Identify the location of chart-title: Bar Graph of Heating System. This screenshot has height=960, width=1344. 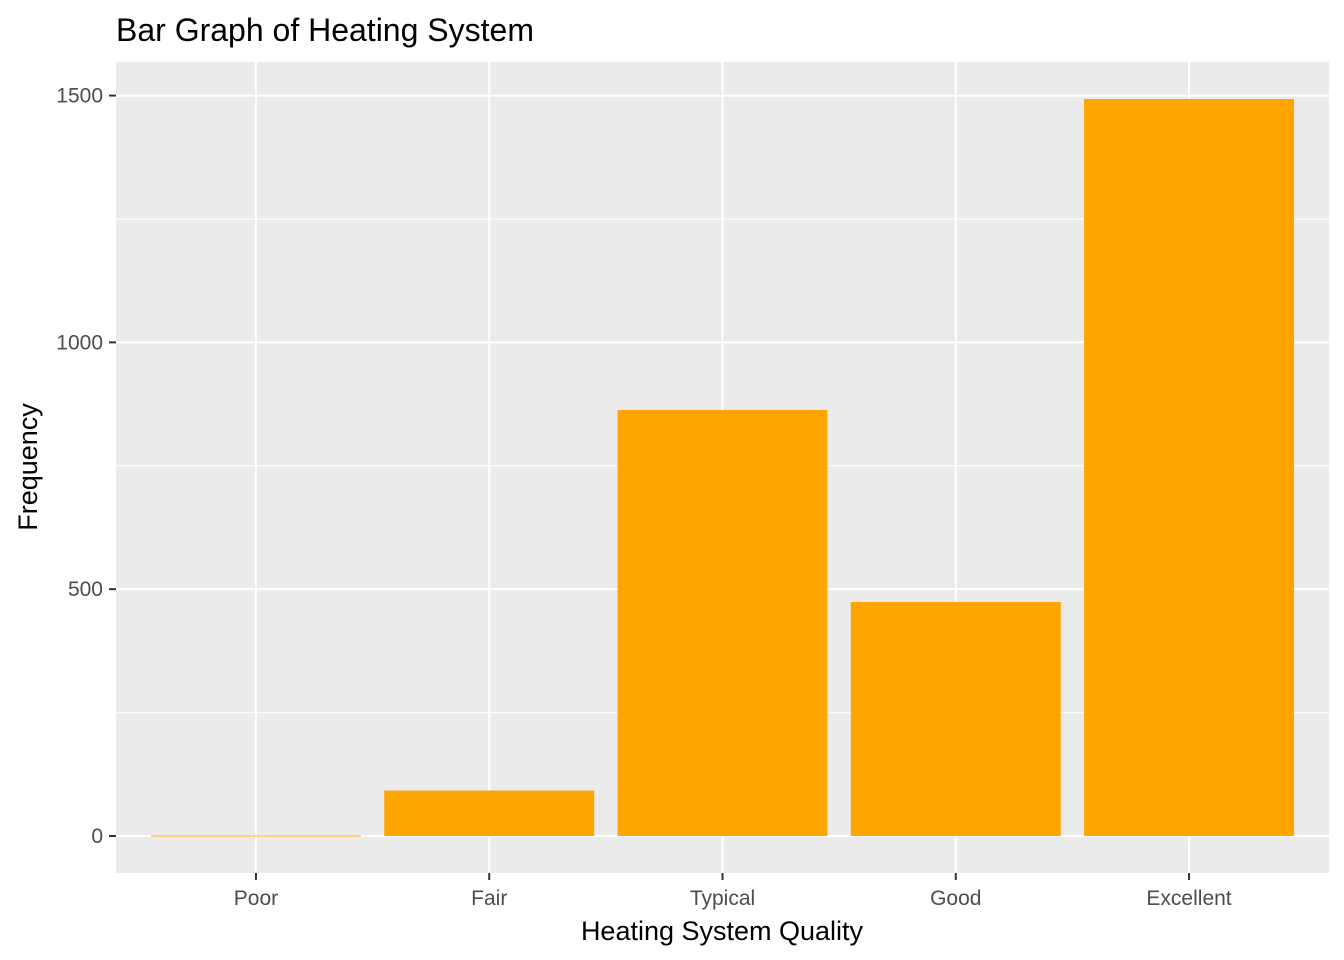
(325, 30).